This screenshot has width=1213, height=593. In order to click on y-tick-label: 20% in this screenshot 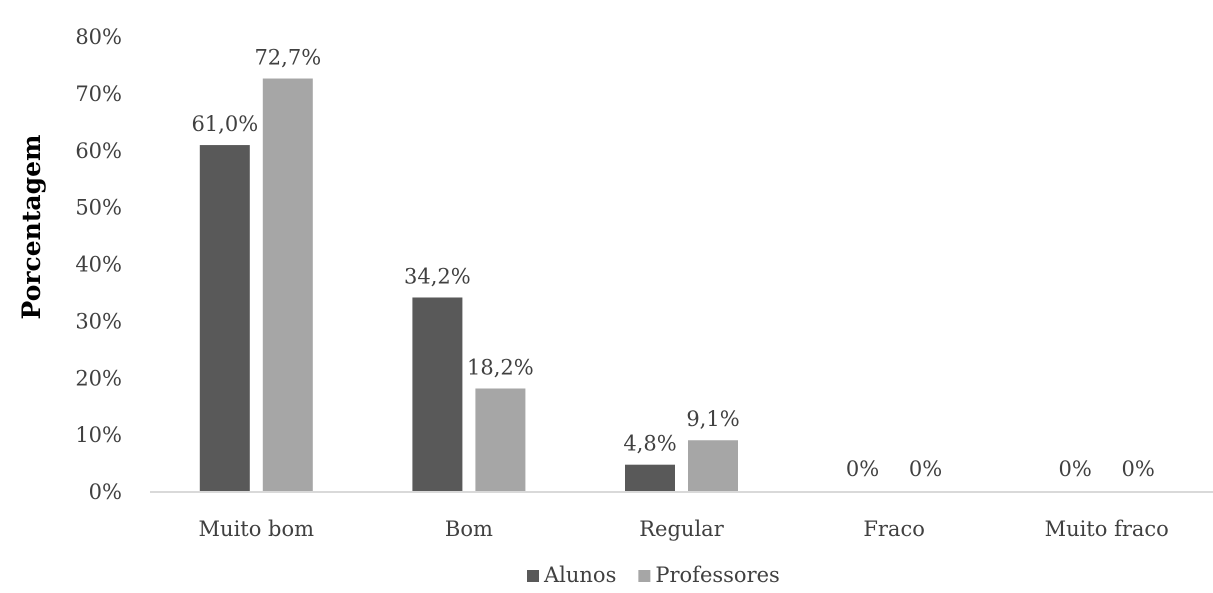, I will do `click(98, 378)`.